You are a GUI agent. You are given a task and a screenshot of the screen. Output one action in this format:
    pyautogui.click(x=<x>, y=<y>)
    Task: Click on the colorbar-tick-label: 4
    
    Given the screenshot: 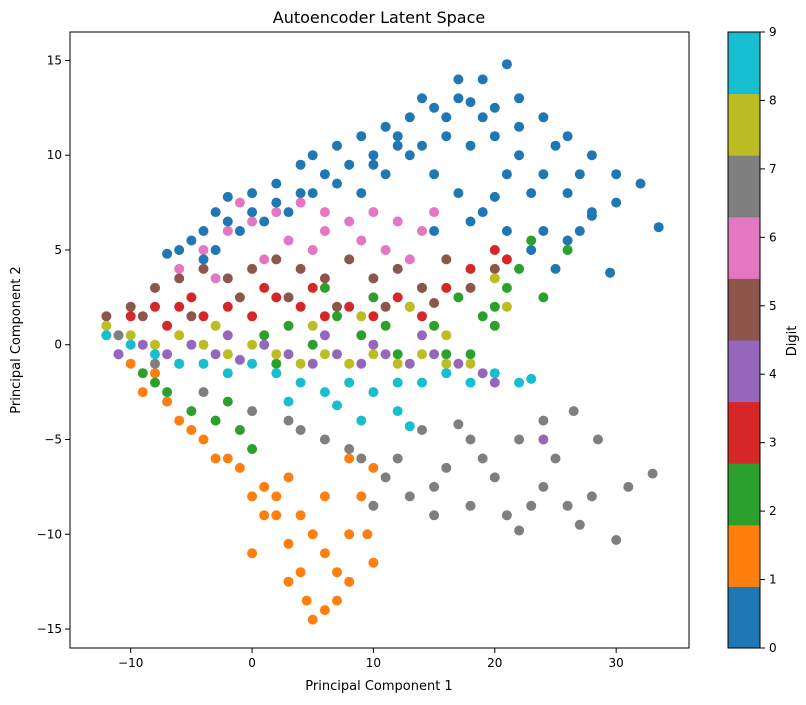 What is the action you would take?
    pyautogui.click(x=773, y=374)
    